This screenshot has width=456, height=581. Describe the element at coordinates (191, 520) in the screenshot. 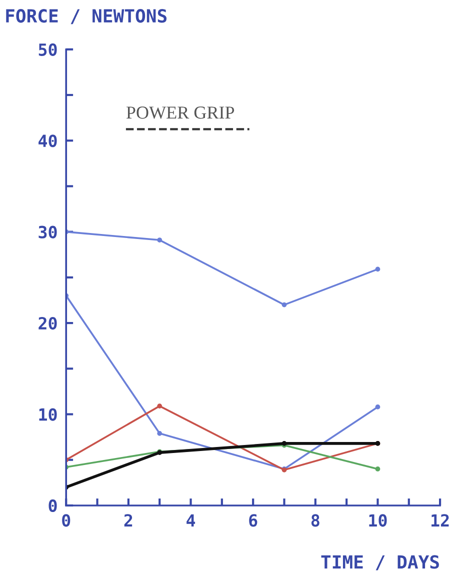

I see `x-tick-label: 4` at that location.